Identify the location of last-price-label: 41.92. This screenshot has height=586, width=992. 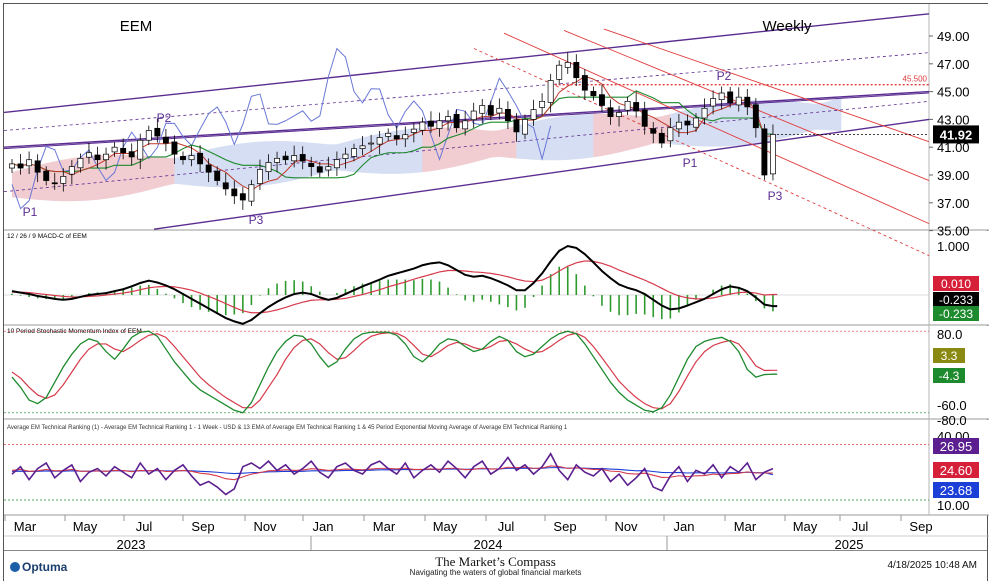
(956, 134).